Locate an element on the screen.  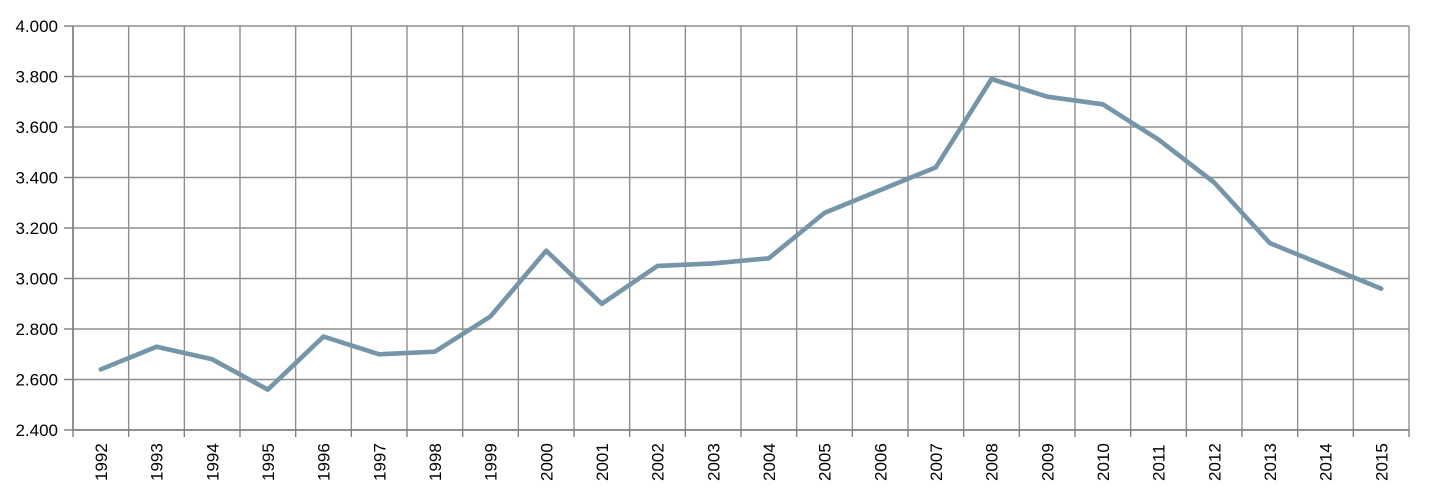
y-axis-tick-label: 3.000 is located at coordinates (36, 279).